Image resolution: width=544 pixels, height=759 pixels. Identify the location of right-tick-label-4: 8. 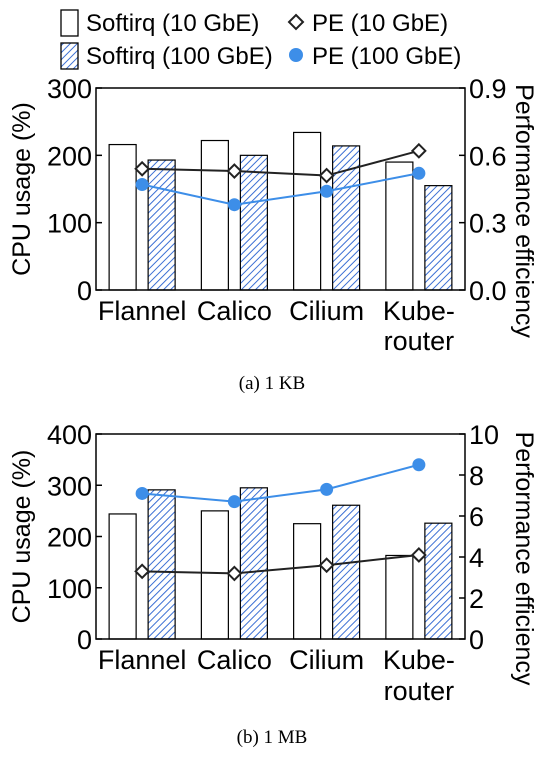
(476, 476).